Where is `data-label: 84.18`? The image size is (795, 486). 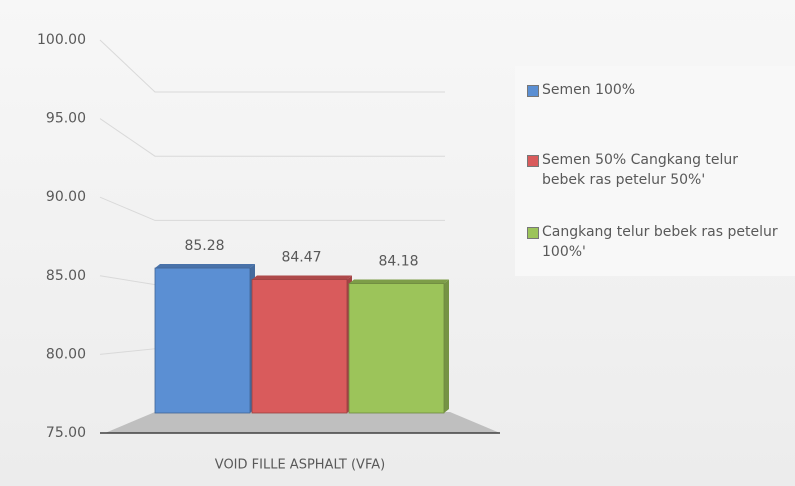
data-label: 84.18 is located at coordinates (398, 262).